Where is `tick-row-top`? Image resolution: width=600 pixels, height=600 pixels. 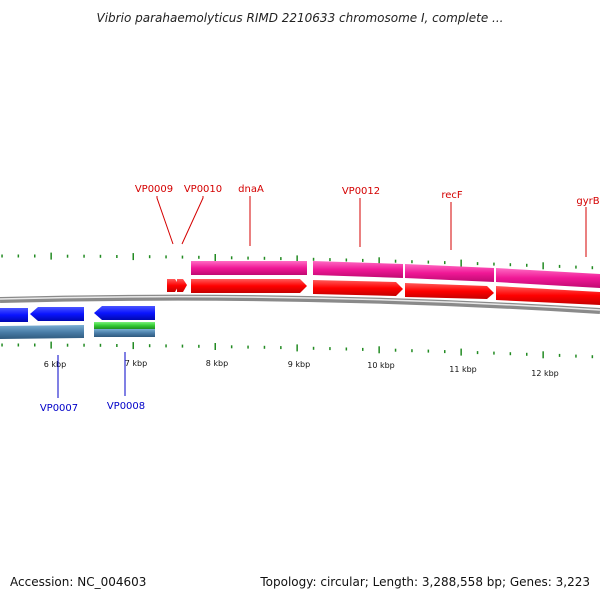 tick-row-top is located at coordinates (297, 261).